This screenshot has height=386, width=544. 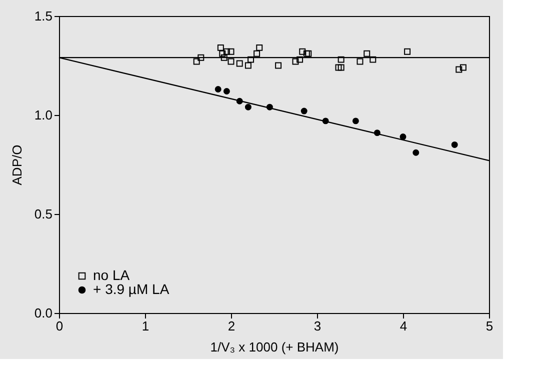 What do you see at coordinates (16, 165) in the screenshot?
I see `y-axis-title: ADP/O` at bounding box center [16, 165].